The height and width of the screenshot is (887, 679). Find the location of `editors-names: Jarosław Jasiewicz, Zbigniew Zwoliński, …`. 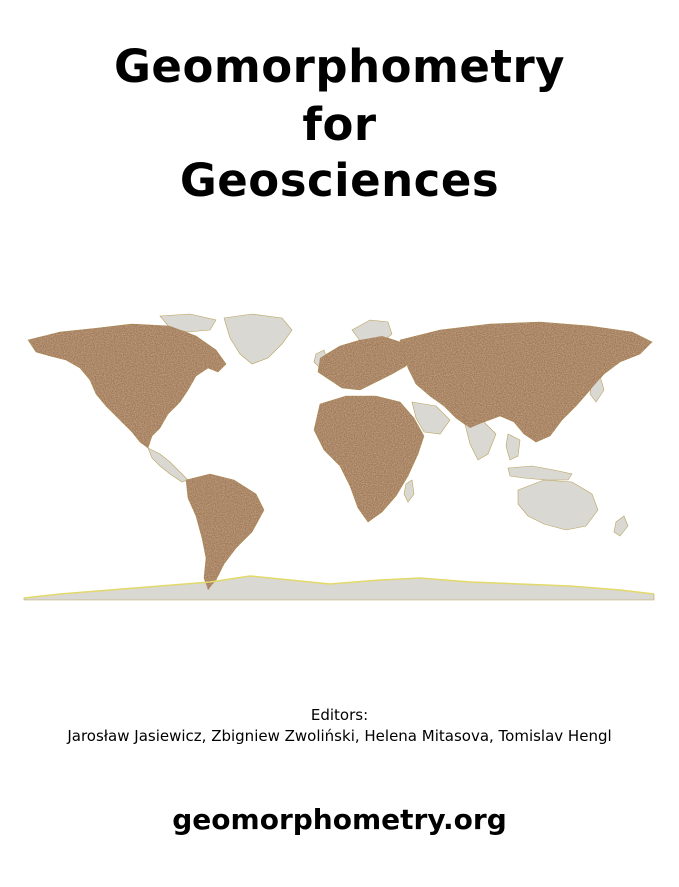

editors-names: Jarosław Jasiewicz, Zbigniew Zwoliński, … is located at coordinates (339, 736).